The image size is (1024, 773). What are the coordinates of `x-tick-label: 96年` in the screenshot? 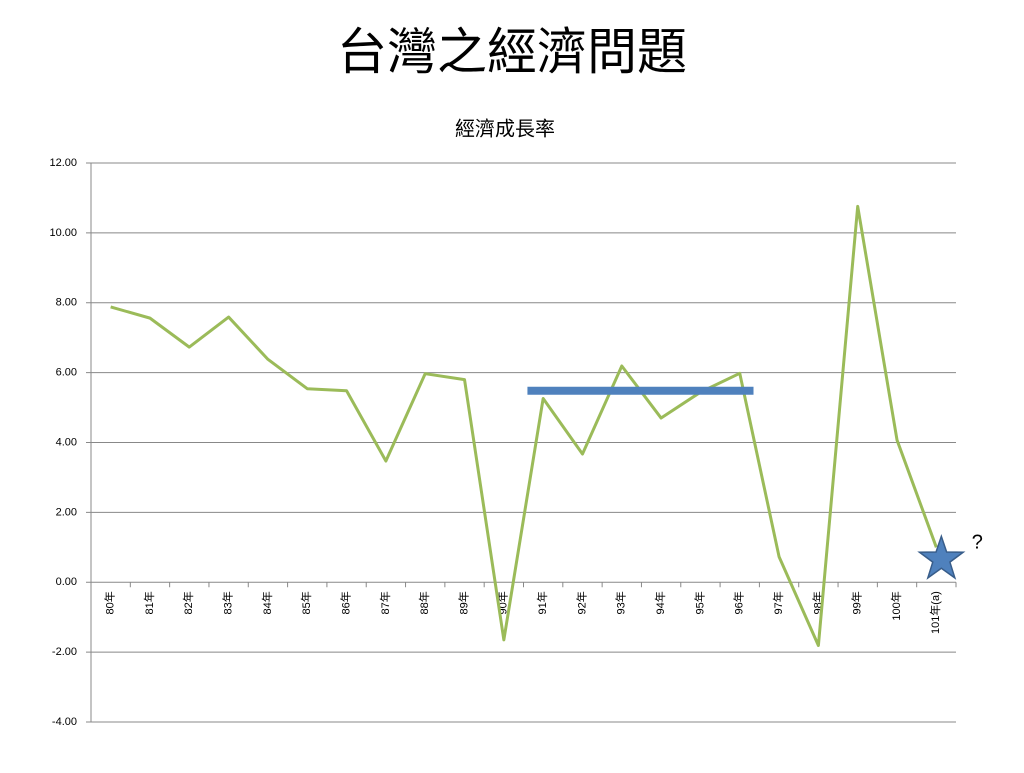 It's located at (739, 602).